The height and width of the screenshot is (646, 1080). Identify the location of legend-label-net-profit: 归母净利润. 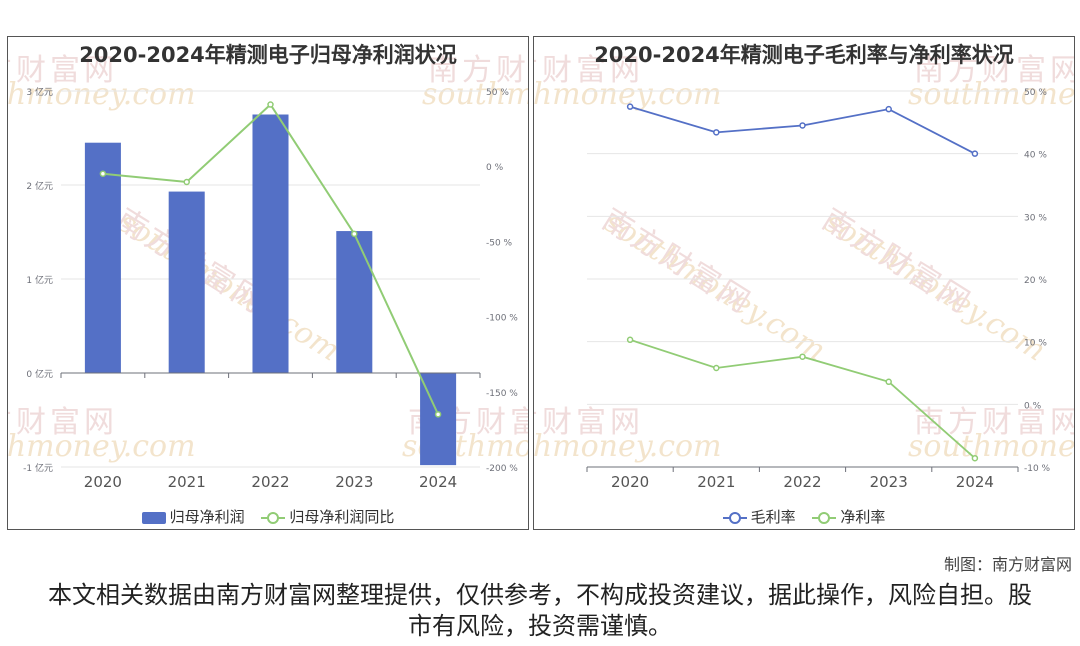
(207, 517).